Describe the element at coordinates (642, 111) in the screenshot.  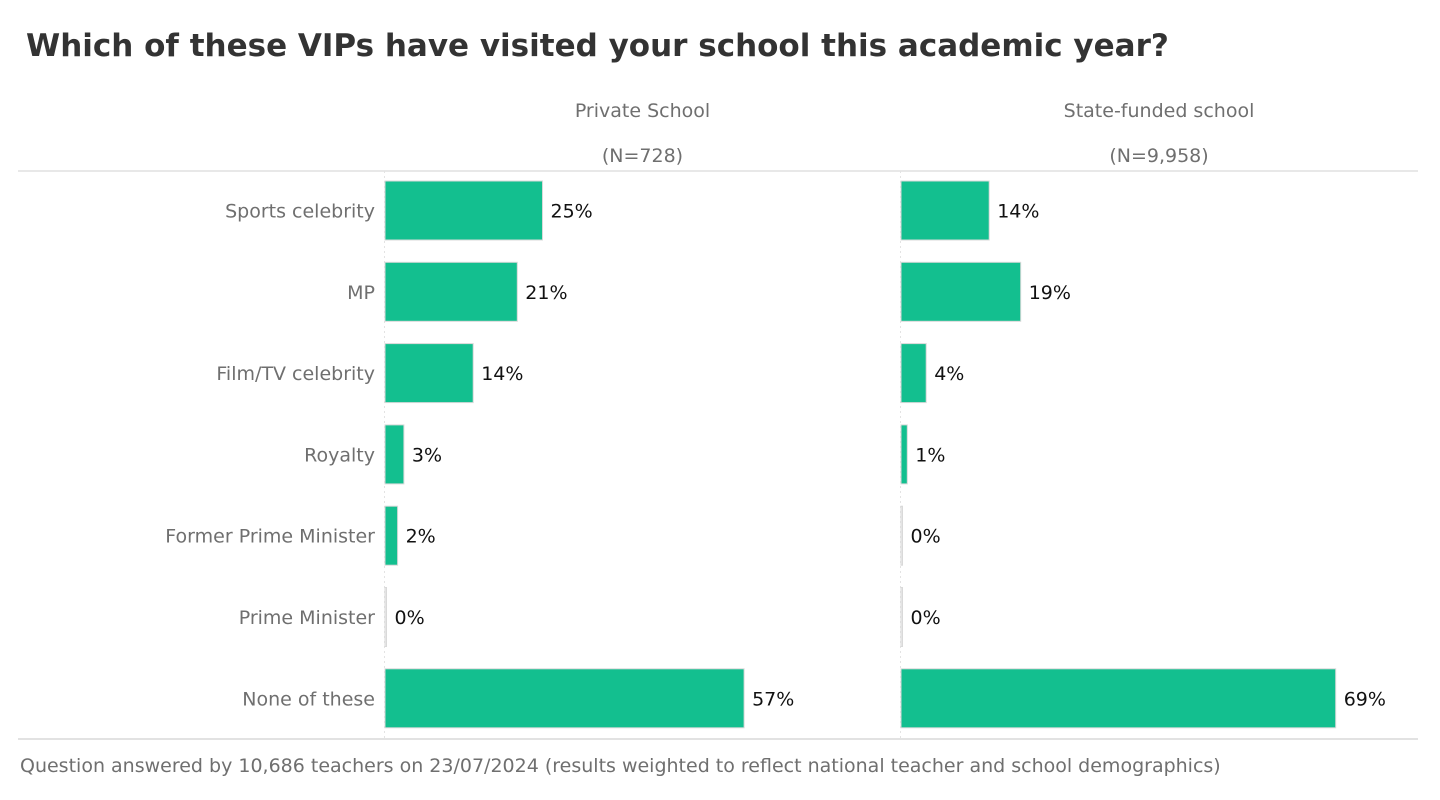
I see `panel-title-private: Private School` at that location.